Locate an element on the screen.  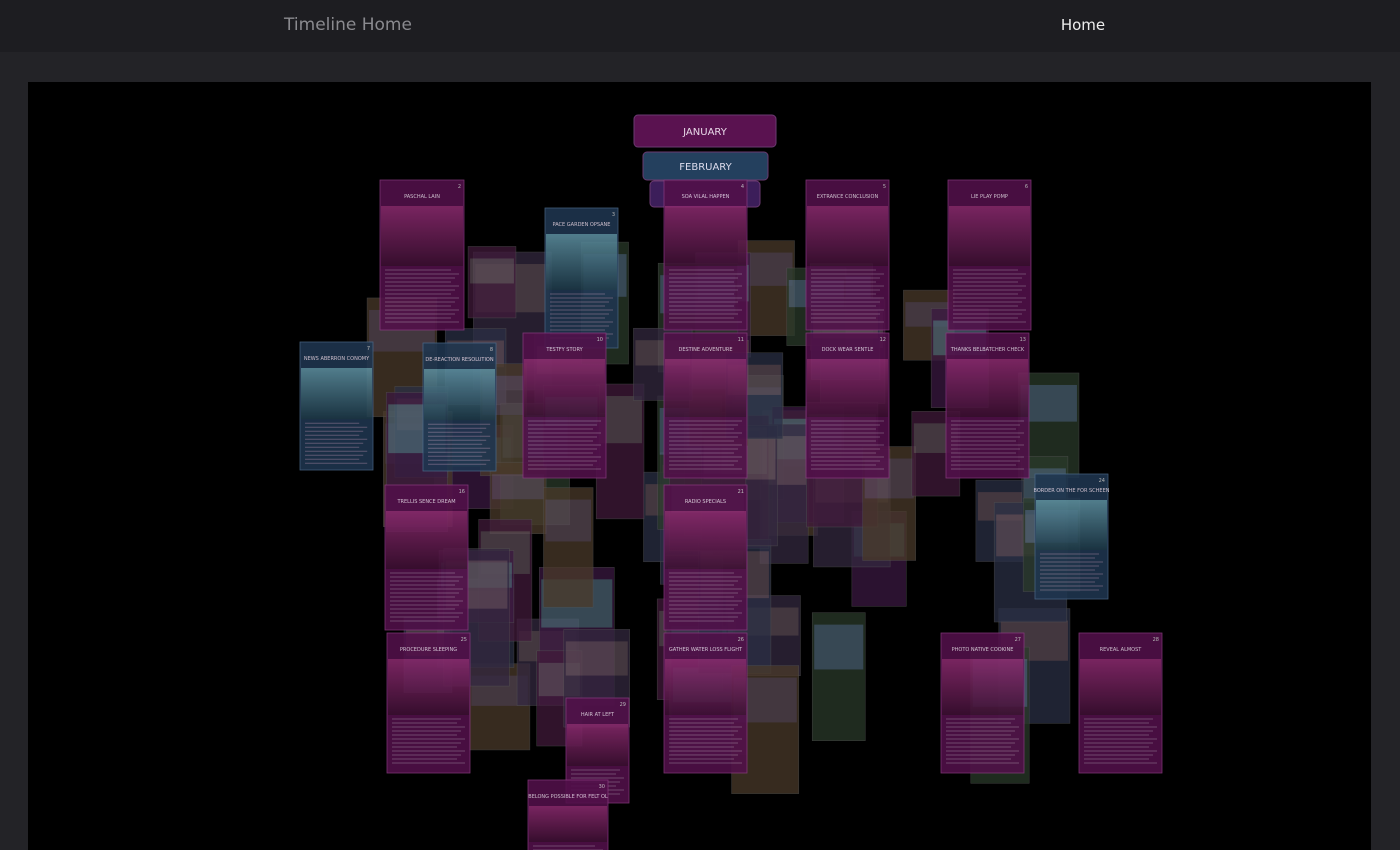
month-label: JANUARY is located at coordinates (705, 132).